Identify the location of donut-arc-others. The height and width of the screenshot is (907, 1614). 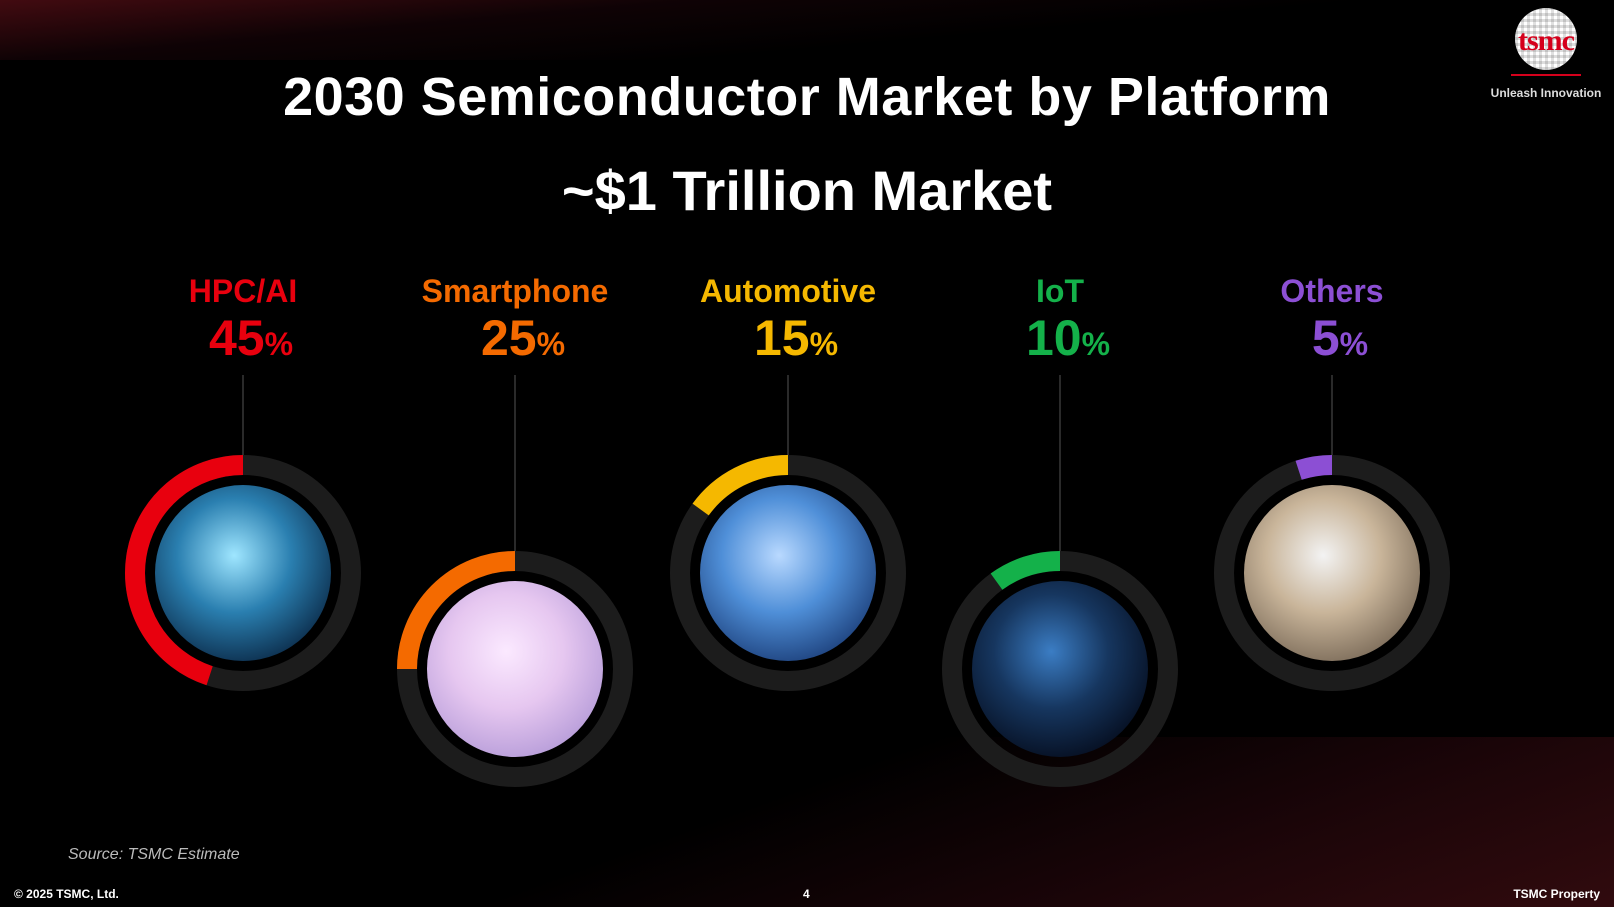
(1314, 467).